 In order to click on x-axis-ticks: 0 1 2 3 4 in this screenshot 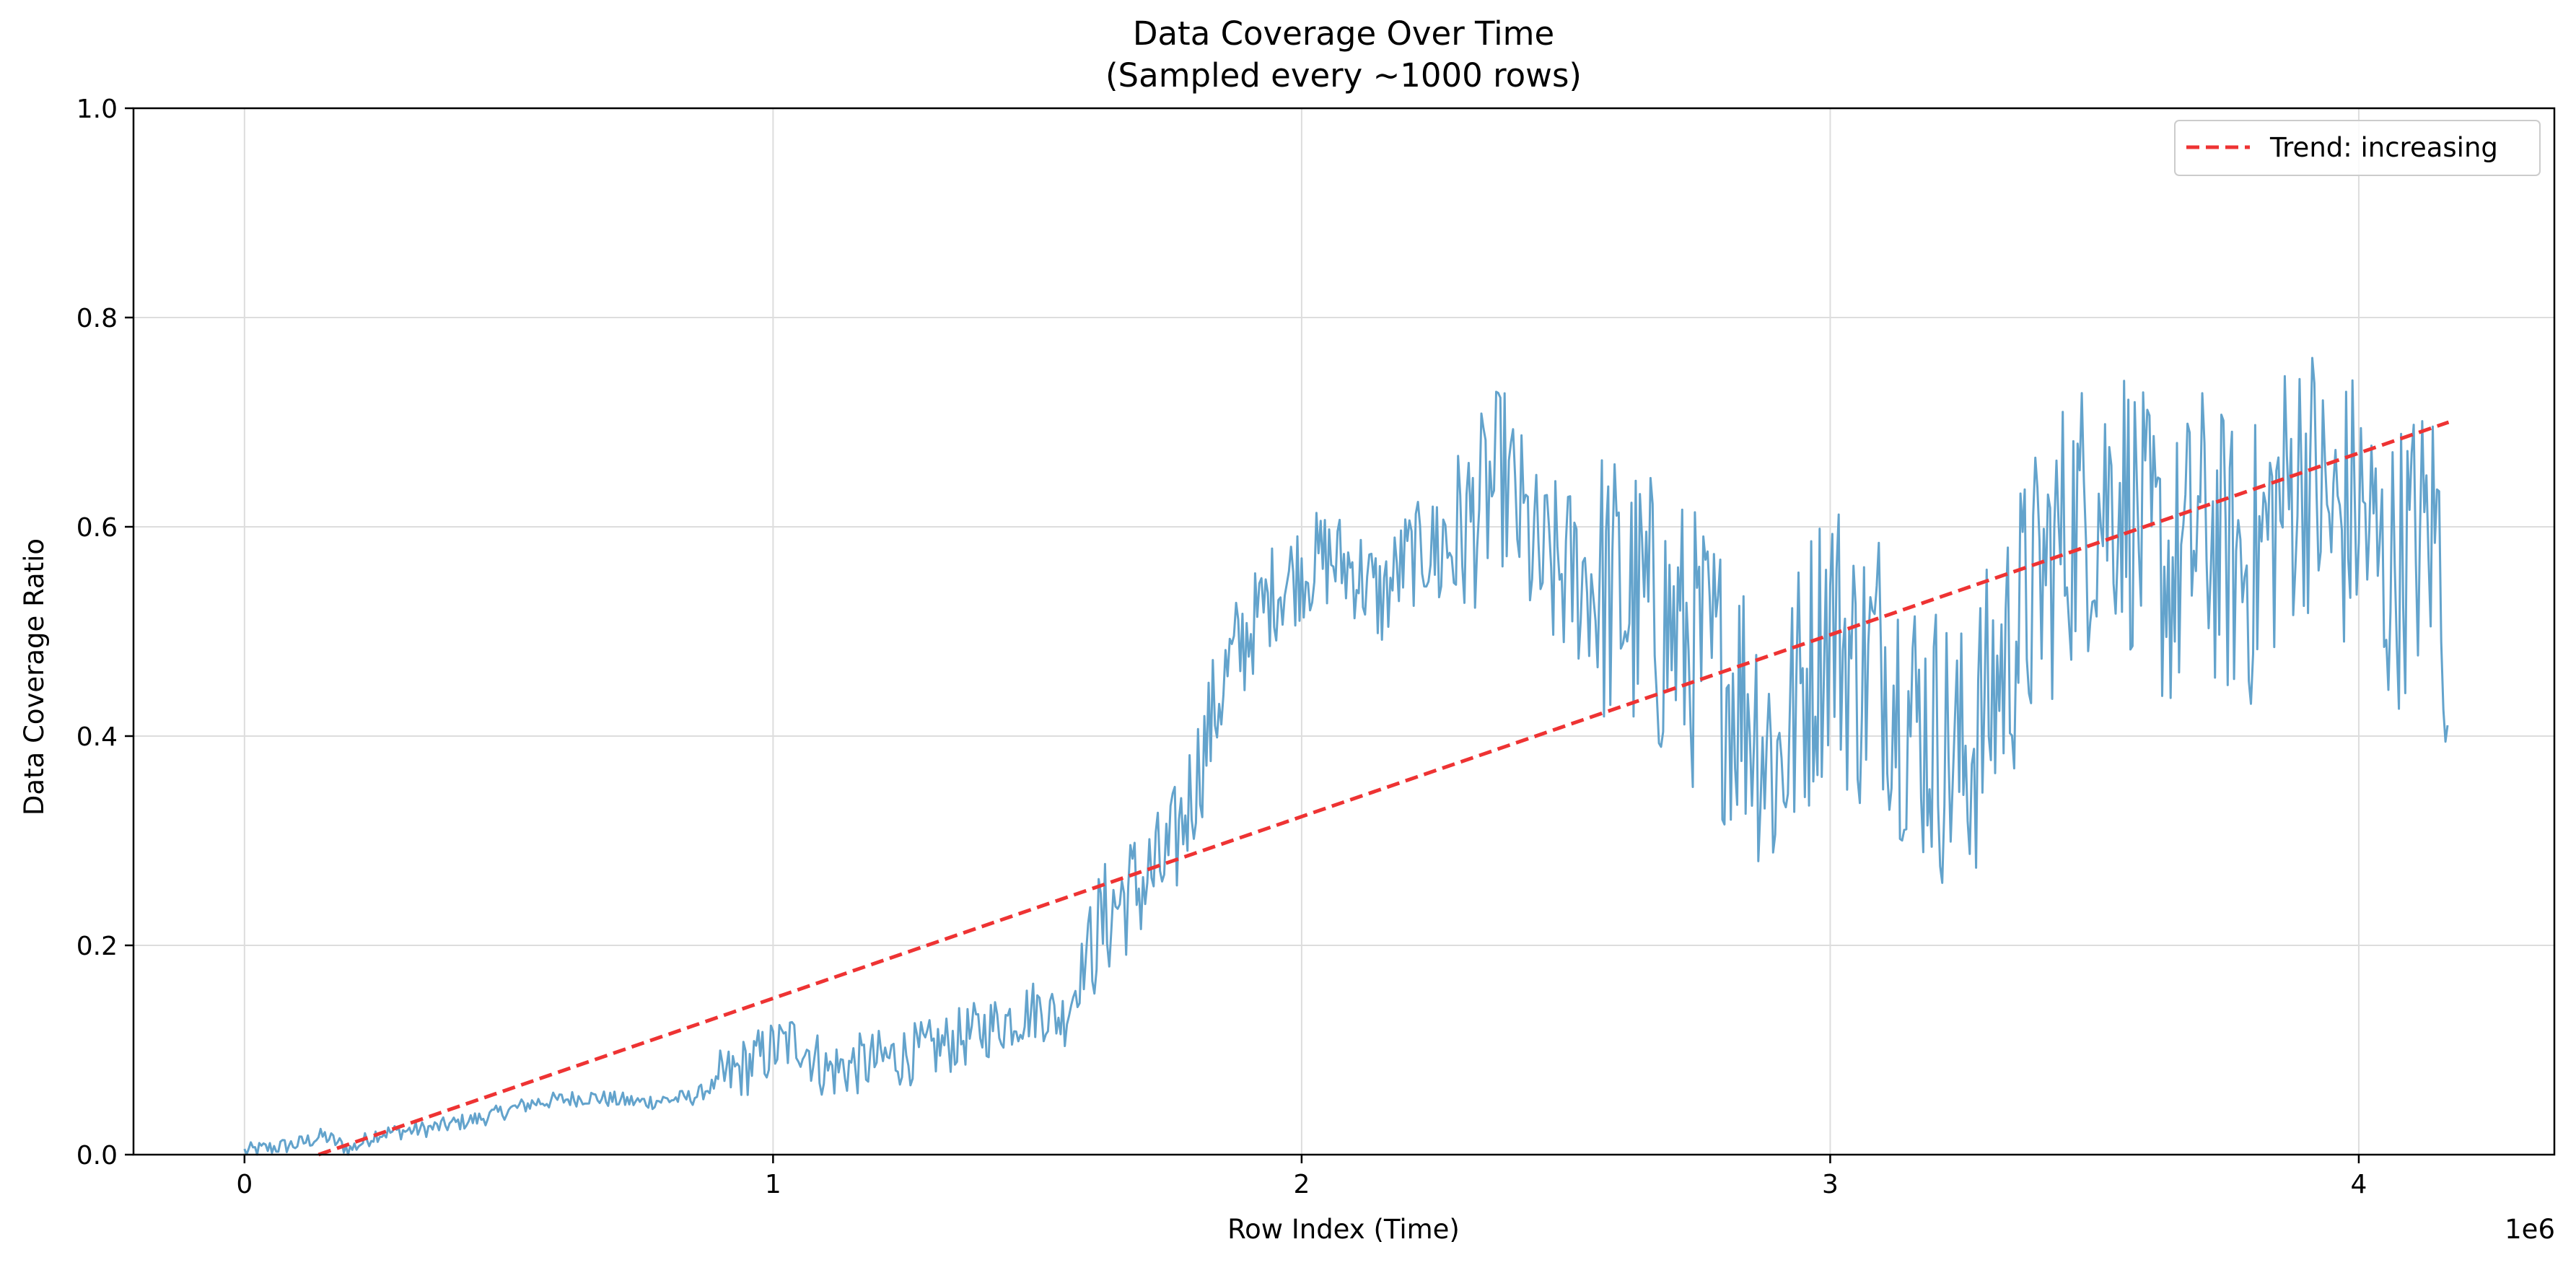, I will do `click(1301, 1177)`.